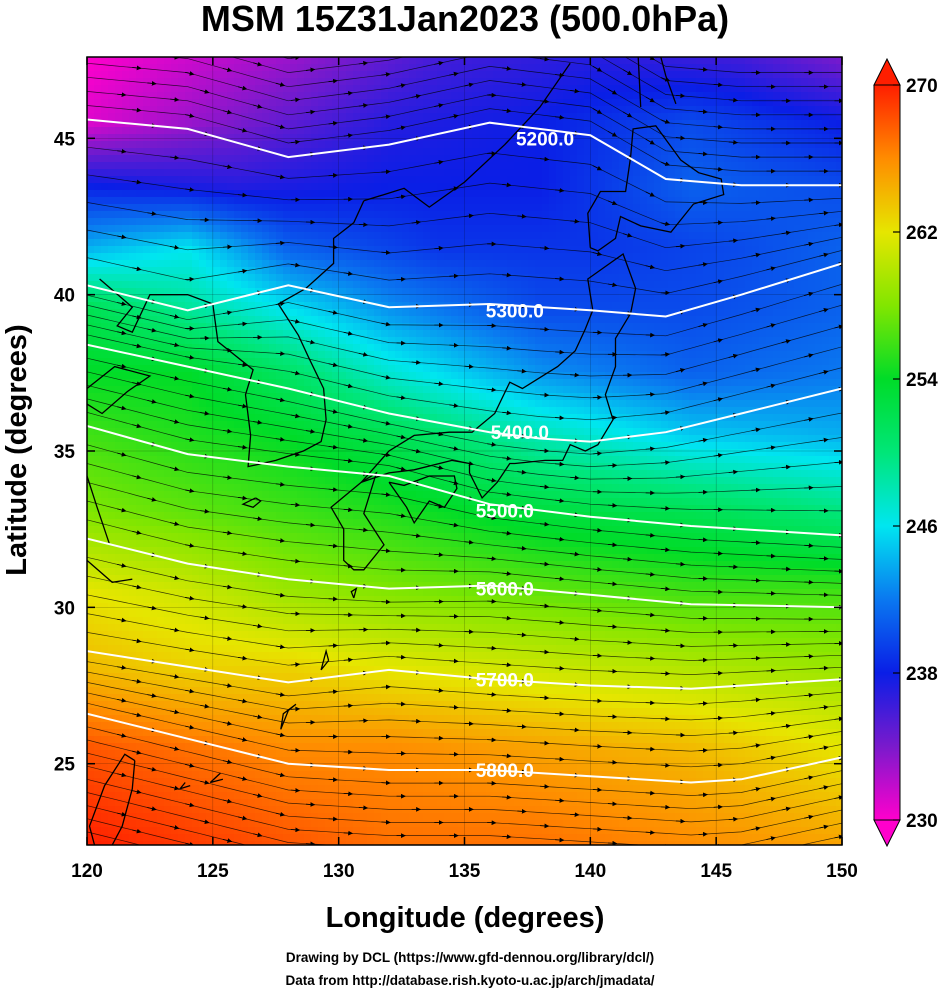  I want to click on contour-label: 5200.0, so click(545, 139).